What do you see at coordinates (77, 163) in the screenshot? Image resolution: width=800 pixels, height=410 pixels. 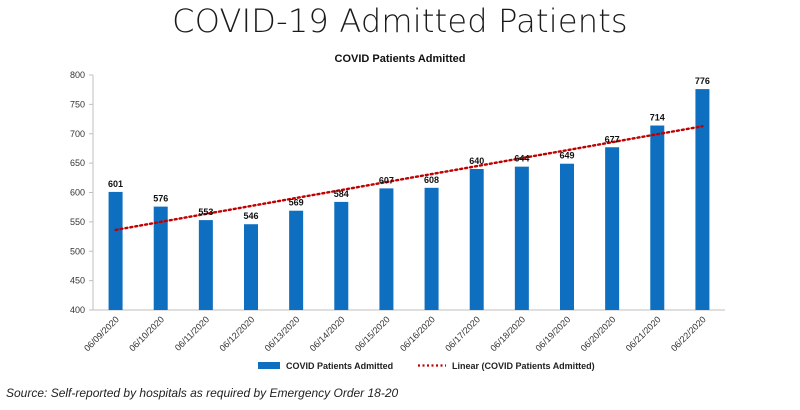 I see `y-tick-label: 650` at bounding box center [77, 163].